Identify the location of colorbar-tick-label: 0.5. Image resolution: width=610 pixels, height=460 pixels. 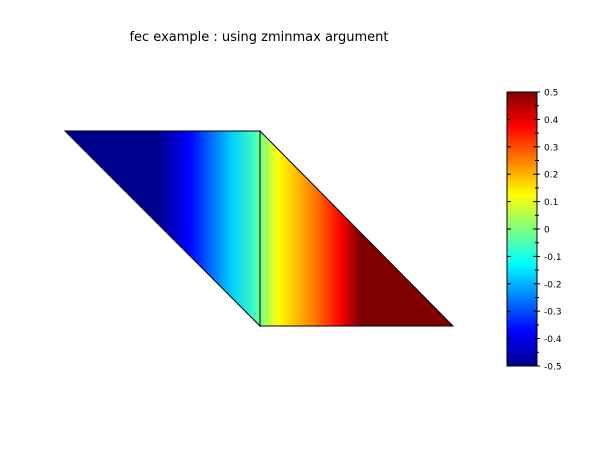
(551, 94).